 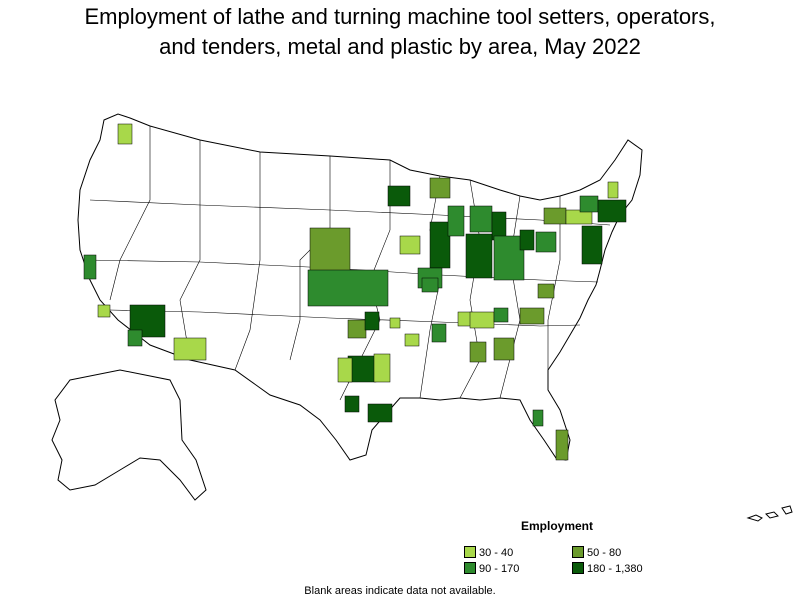 I want to click on area-houston, so click(x=380, y=413).